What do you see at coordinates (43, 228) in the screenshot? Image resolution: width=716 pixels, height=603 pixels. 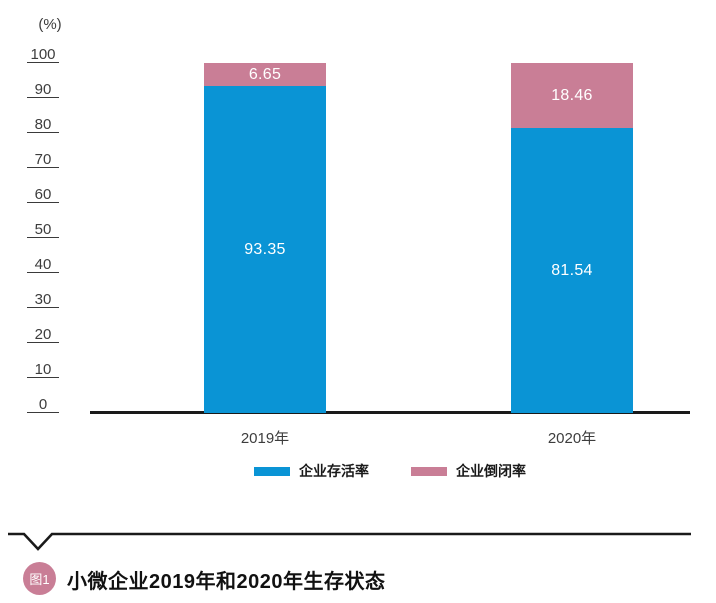 I see `y-tick-label-50: 50` at bounding box center [43, 228].